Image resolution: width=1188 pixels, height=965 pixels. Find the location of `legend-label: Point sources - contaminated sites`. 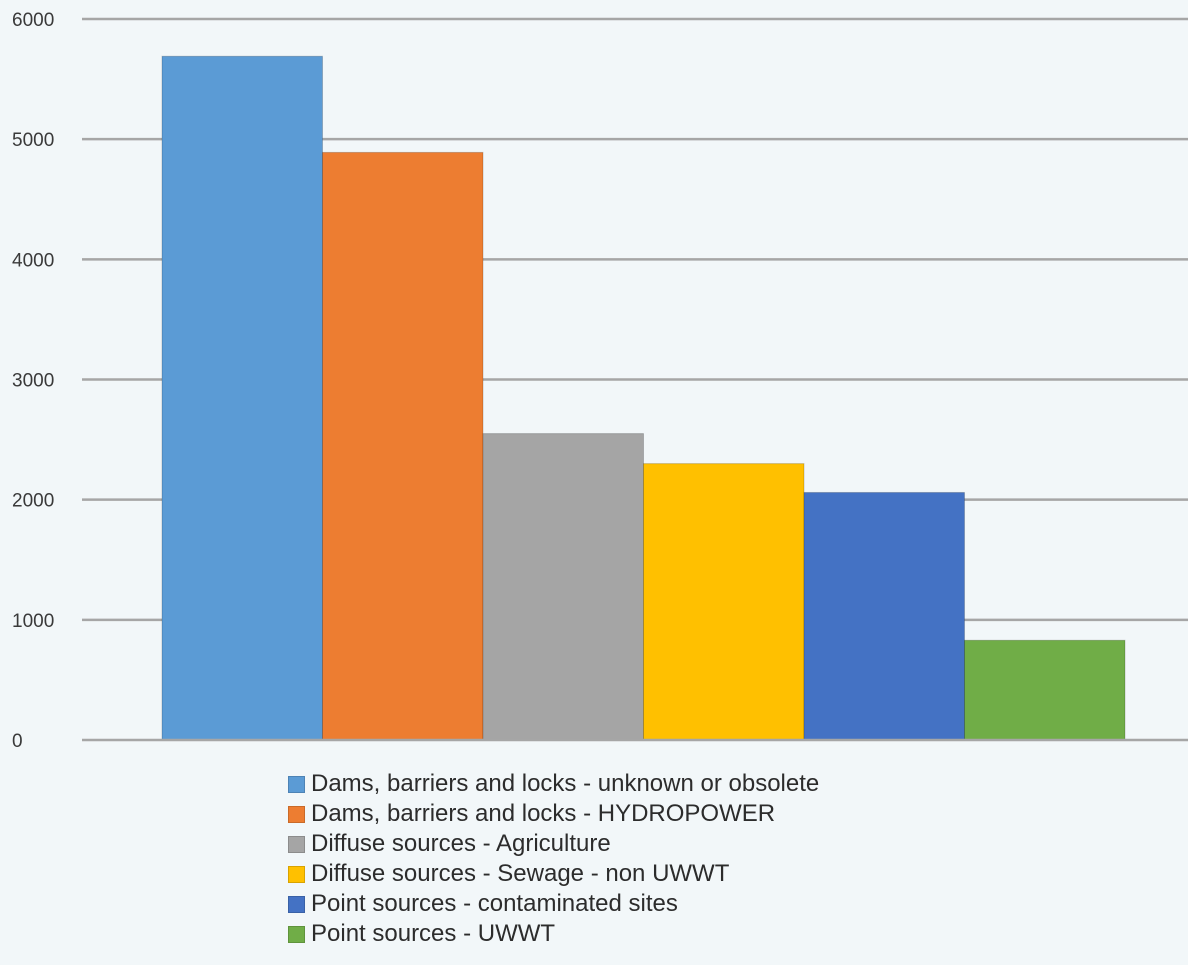

legend-label: Point sources - contaminated sites is located at coordinates (494, 903).